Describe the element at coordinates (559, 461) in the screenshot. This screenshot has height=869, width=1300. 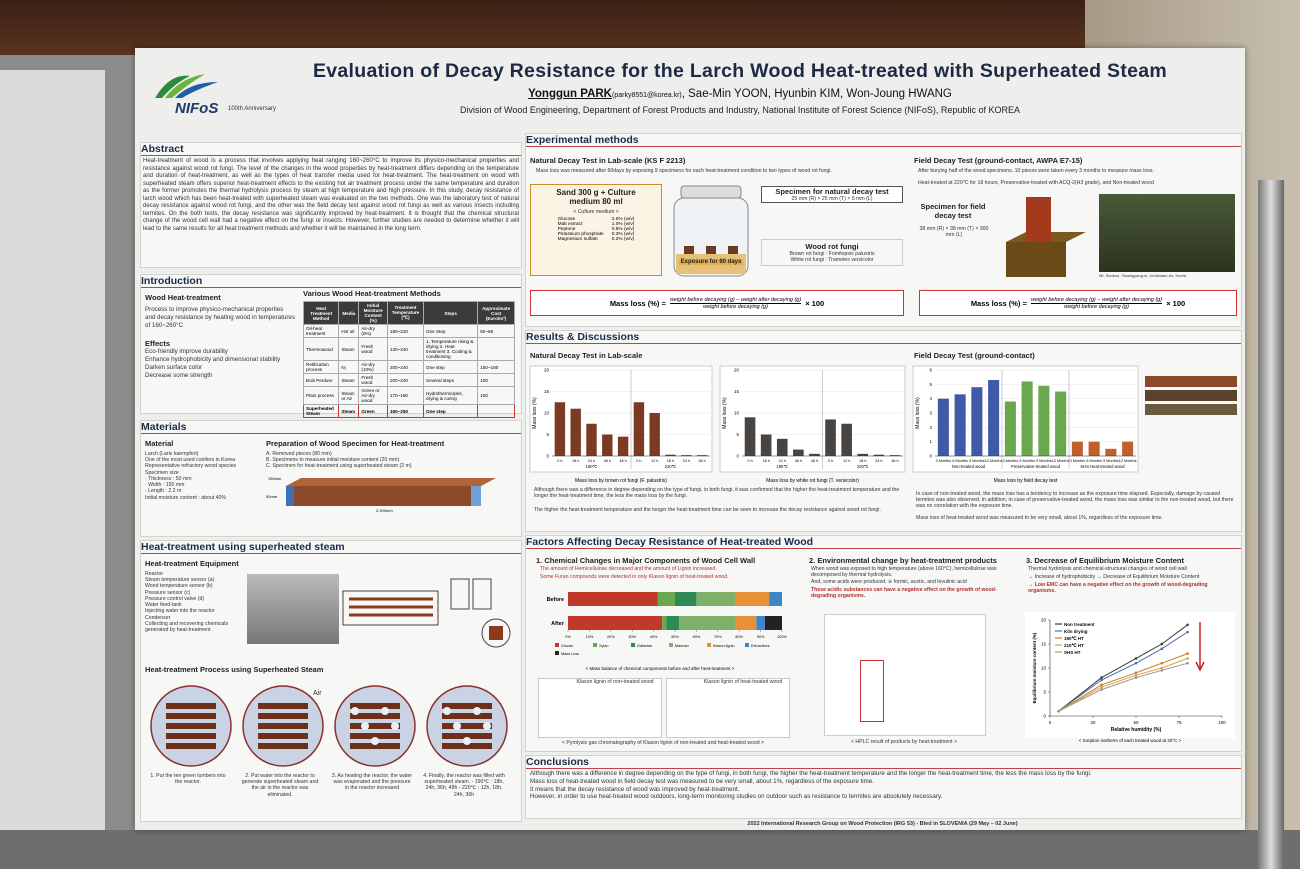
I see `x-tick-label: 0 h` at that location.